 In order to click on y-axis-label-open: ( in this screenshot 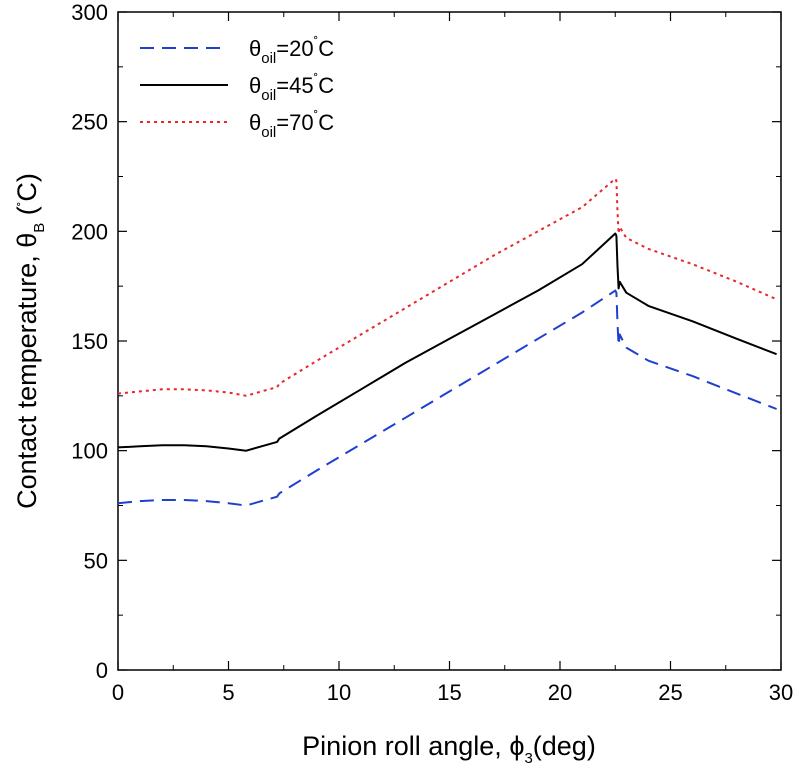, I will do `click(27, 214)`.